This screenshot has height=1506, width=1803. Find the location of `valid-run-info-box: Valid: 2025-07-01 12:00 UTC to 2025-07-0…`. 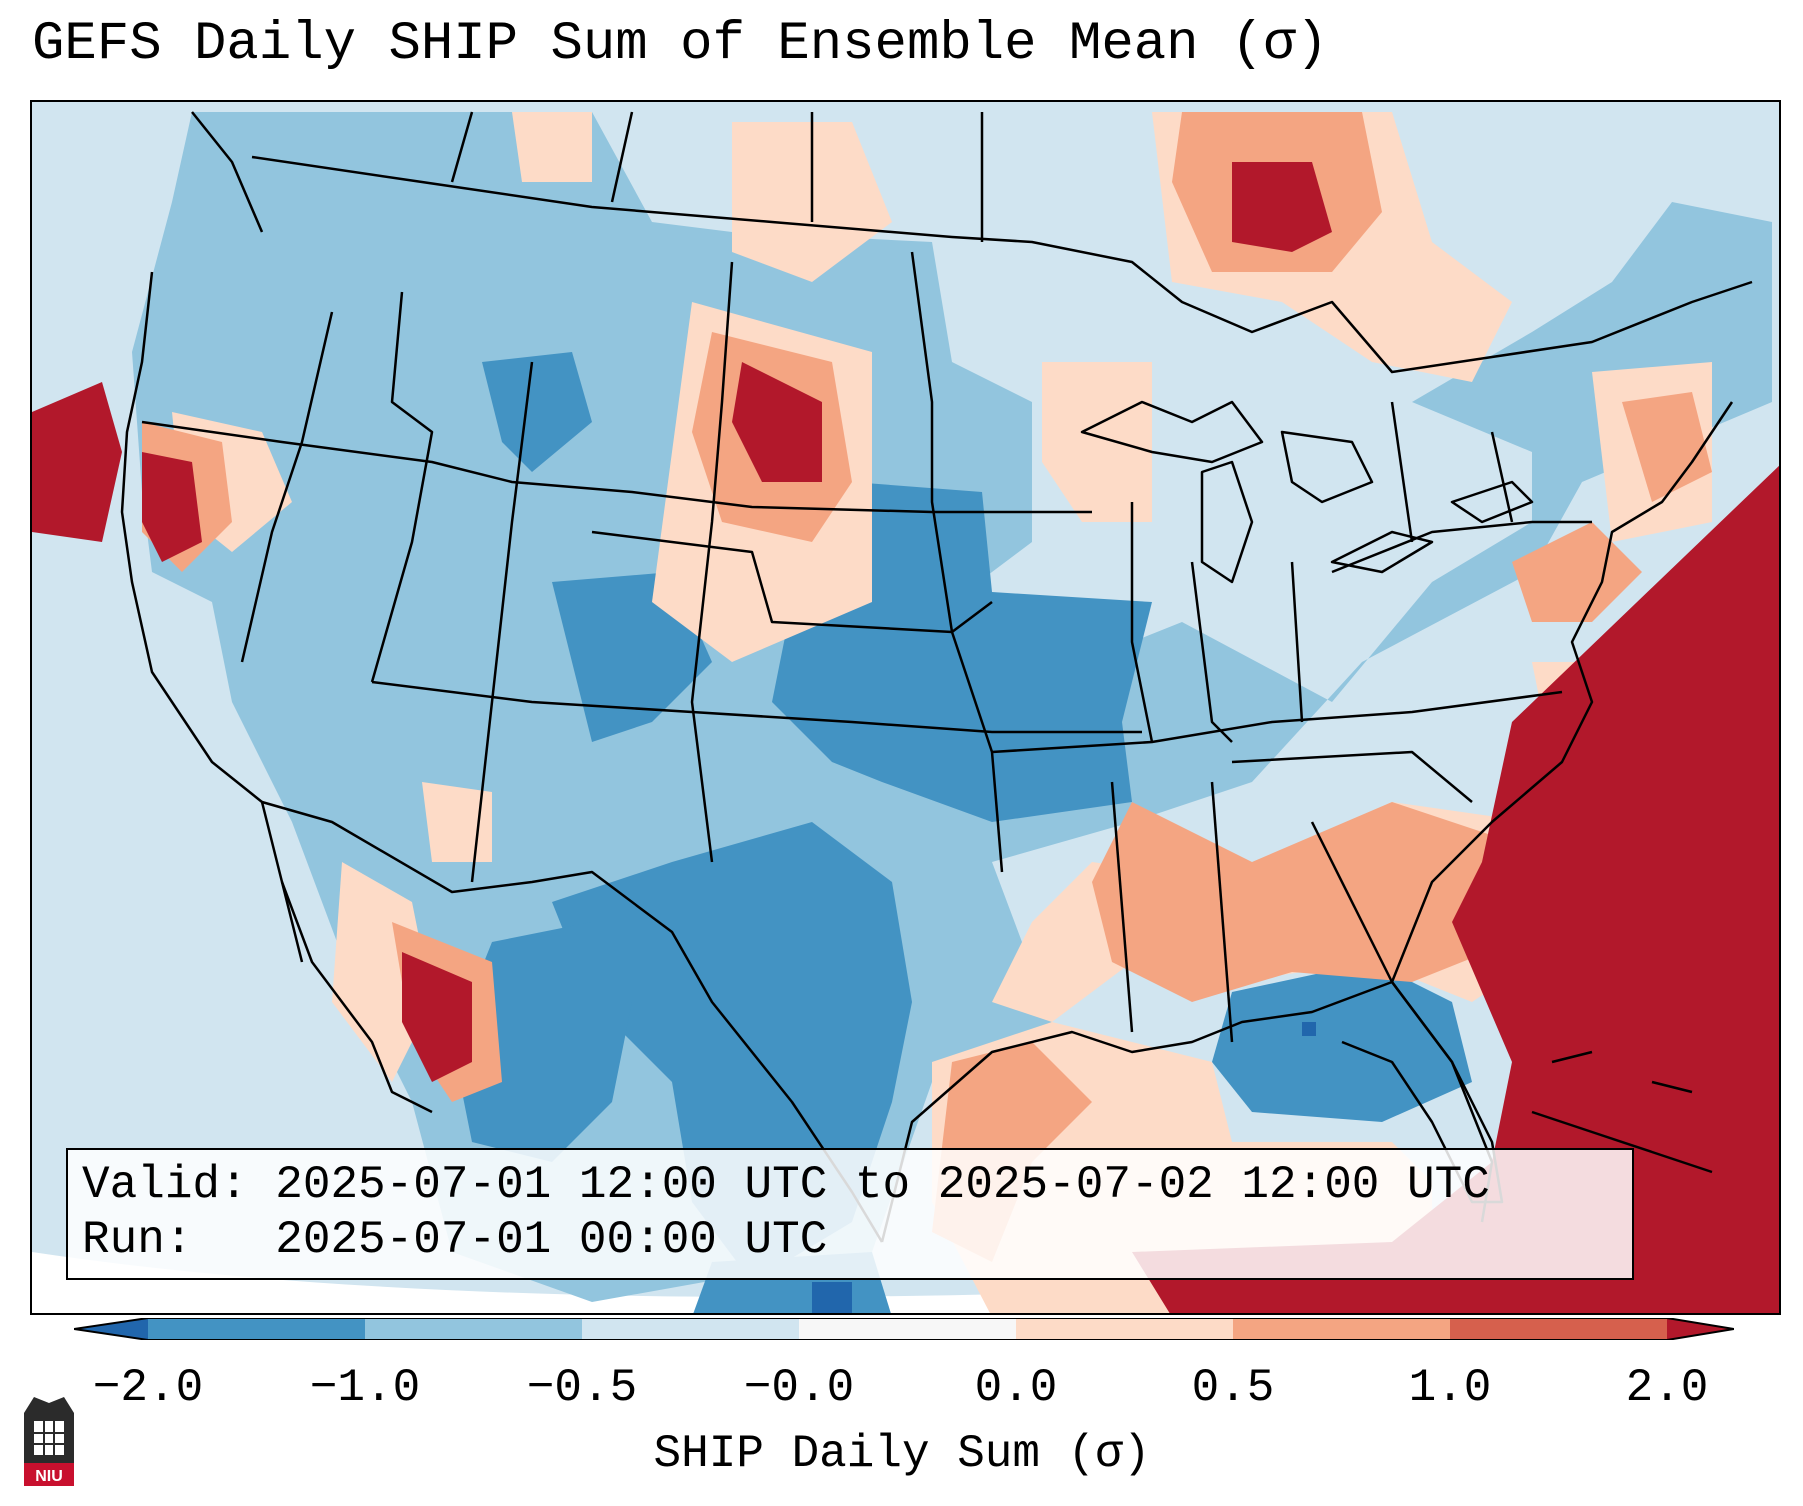

valid-run-info-box: Valid: 2025-07-01 12:00 UTC to 2025-07-0… is located at coordinates (850, 1214).